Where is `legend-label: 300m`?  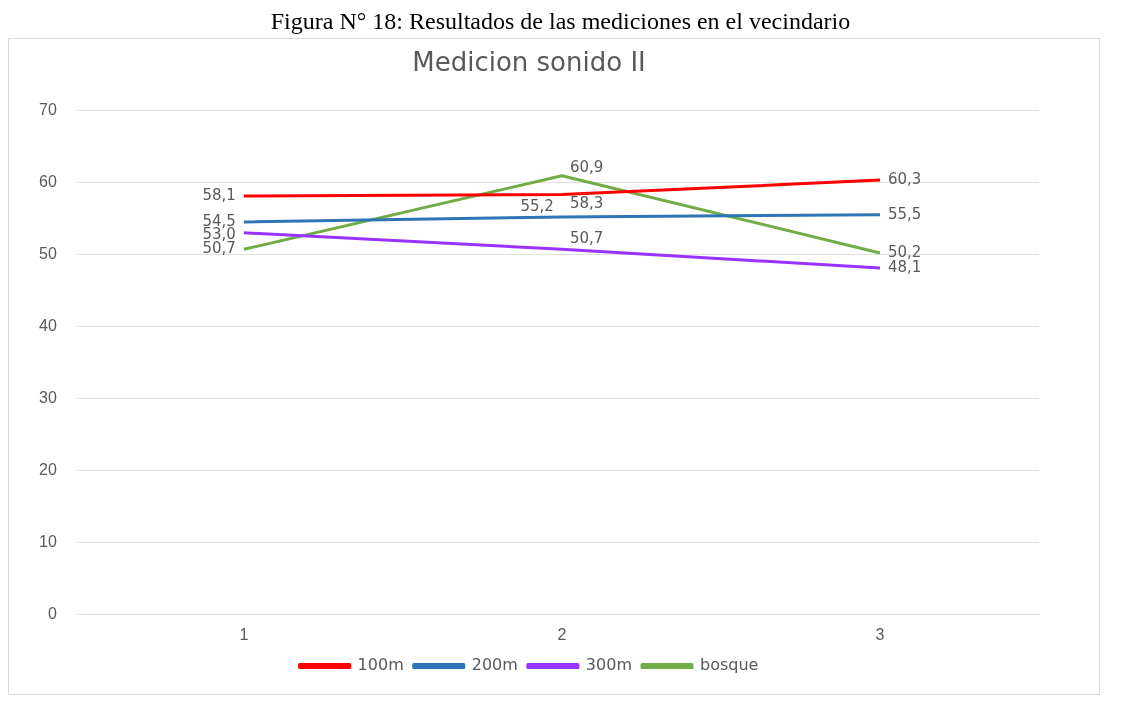 legend-label: 300m is located at coordinates (608, 665).